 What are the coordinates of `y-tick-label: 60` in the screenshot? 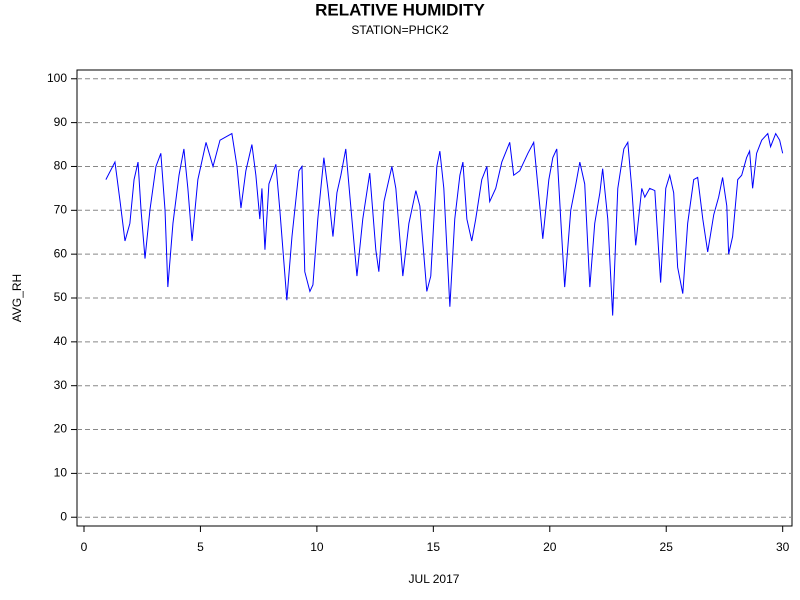 It's located at (61, 253).